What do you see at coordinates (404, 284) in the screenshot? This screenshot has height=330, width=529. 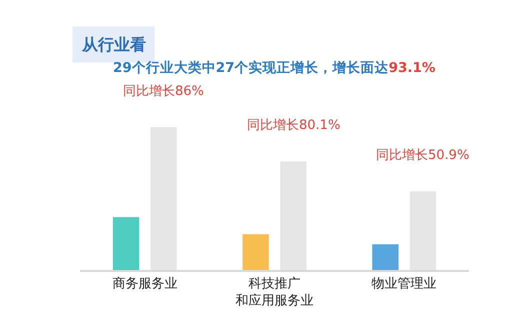 I see `x-tick-label: 物业管理业` at bounding box center [404, 284].